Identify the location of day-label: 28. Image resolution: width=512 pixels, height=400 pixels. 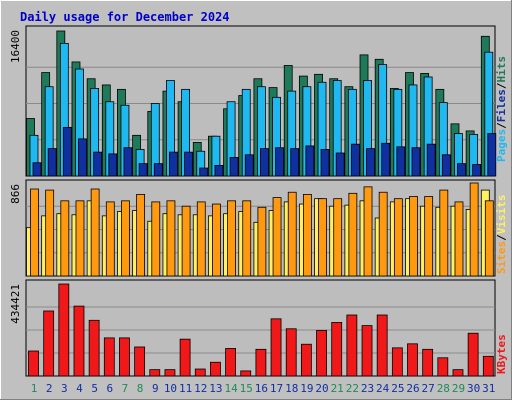
(443, 388).